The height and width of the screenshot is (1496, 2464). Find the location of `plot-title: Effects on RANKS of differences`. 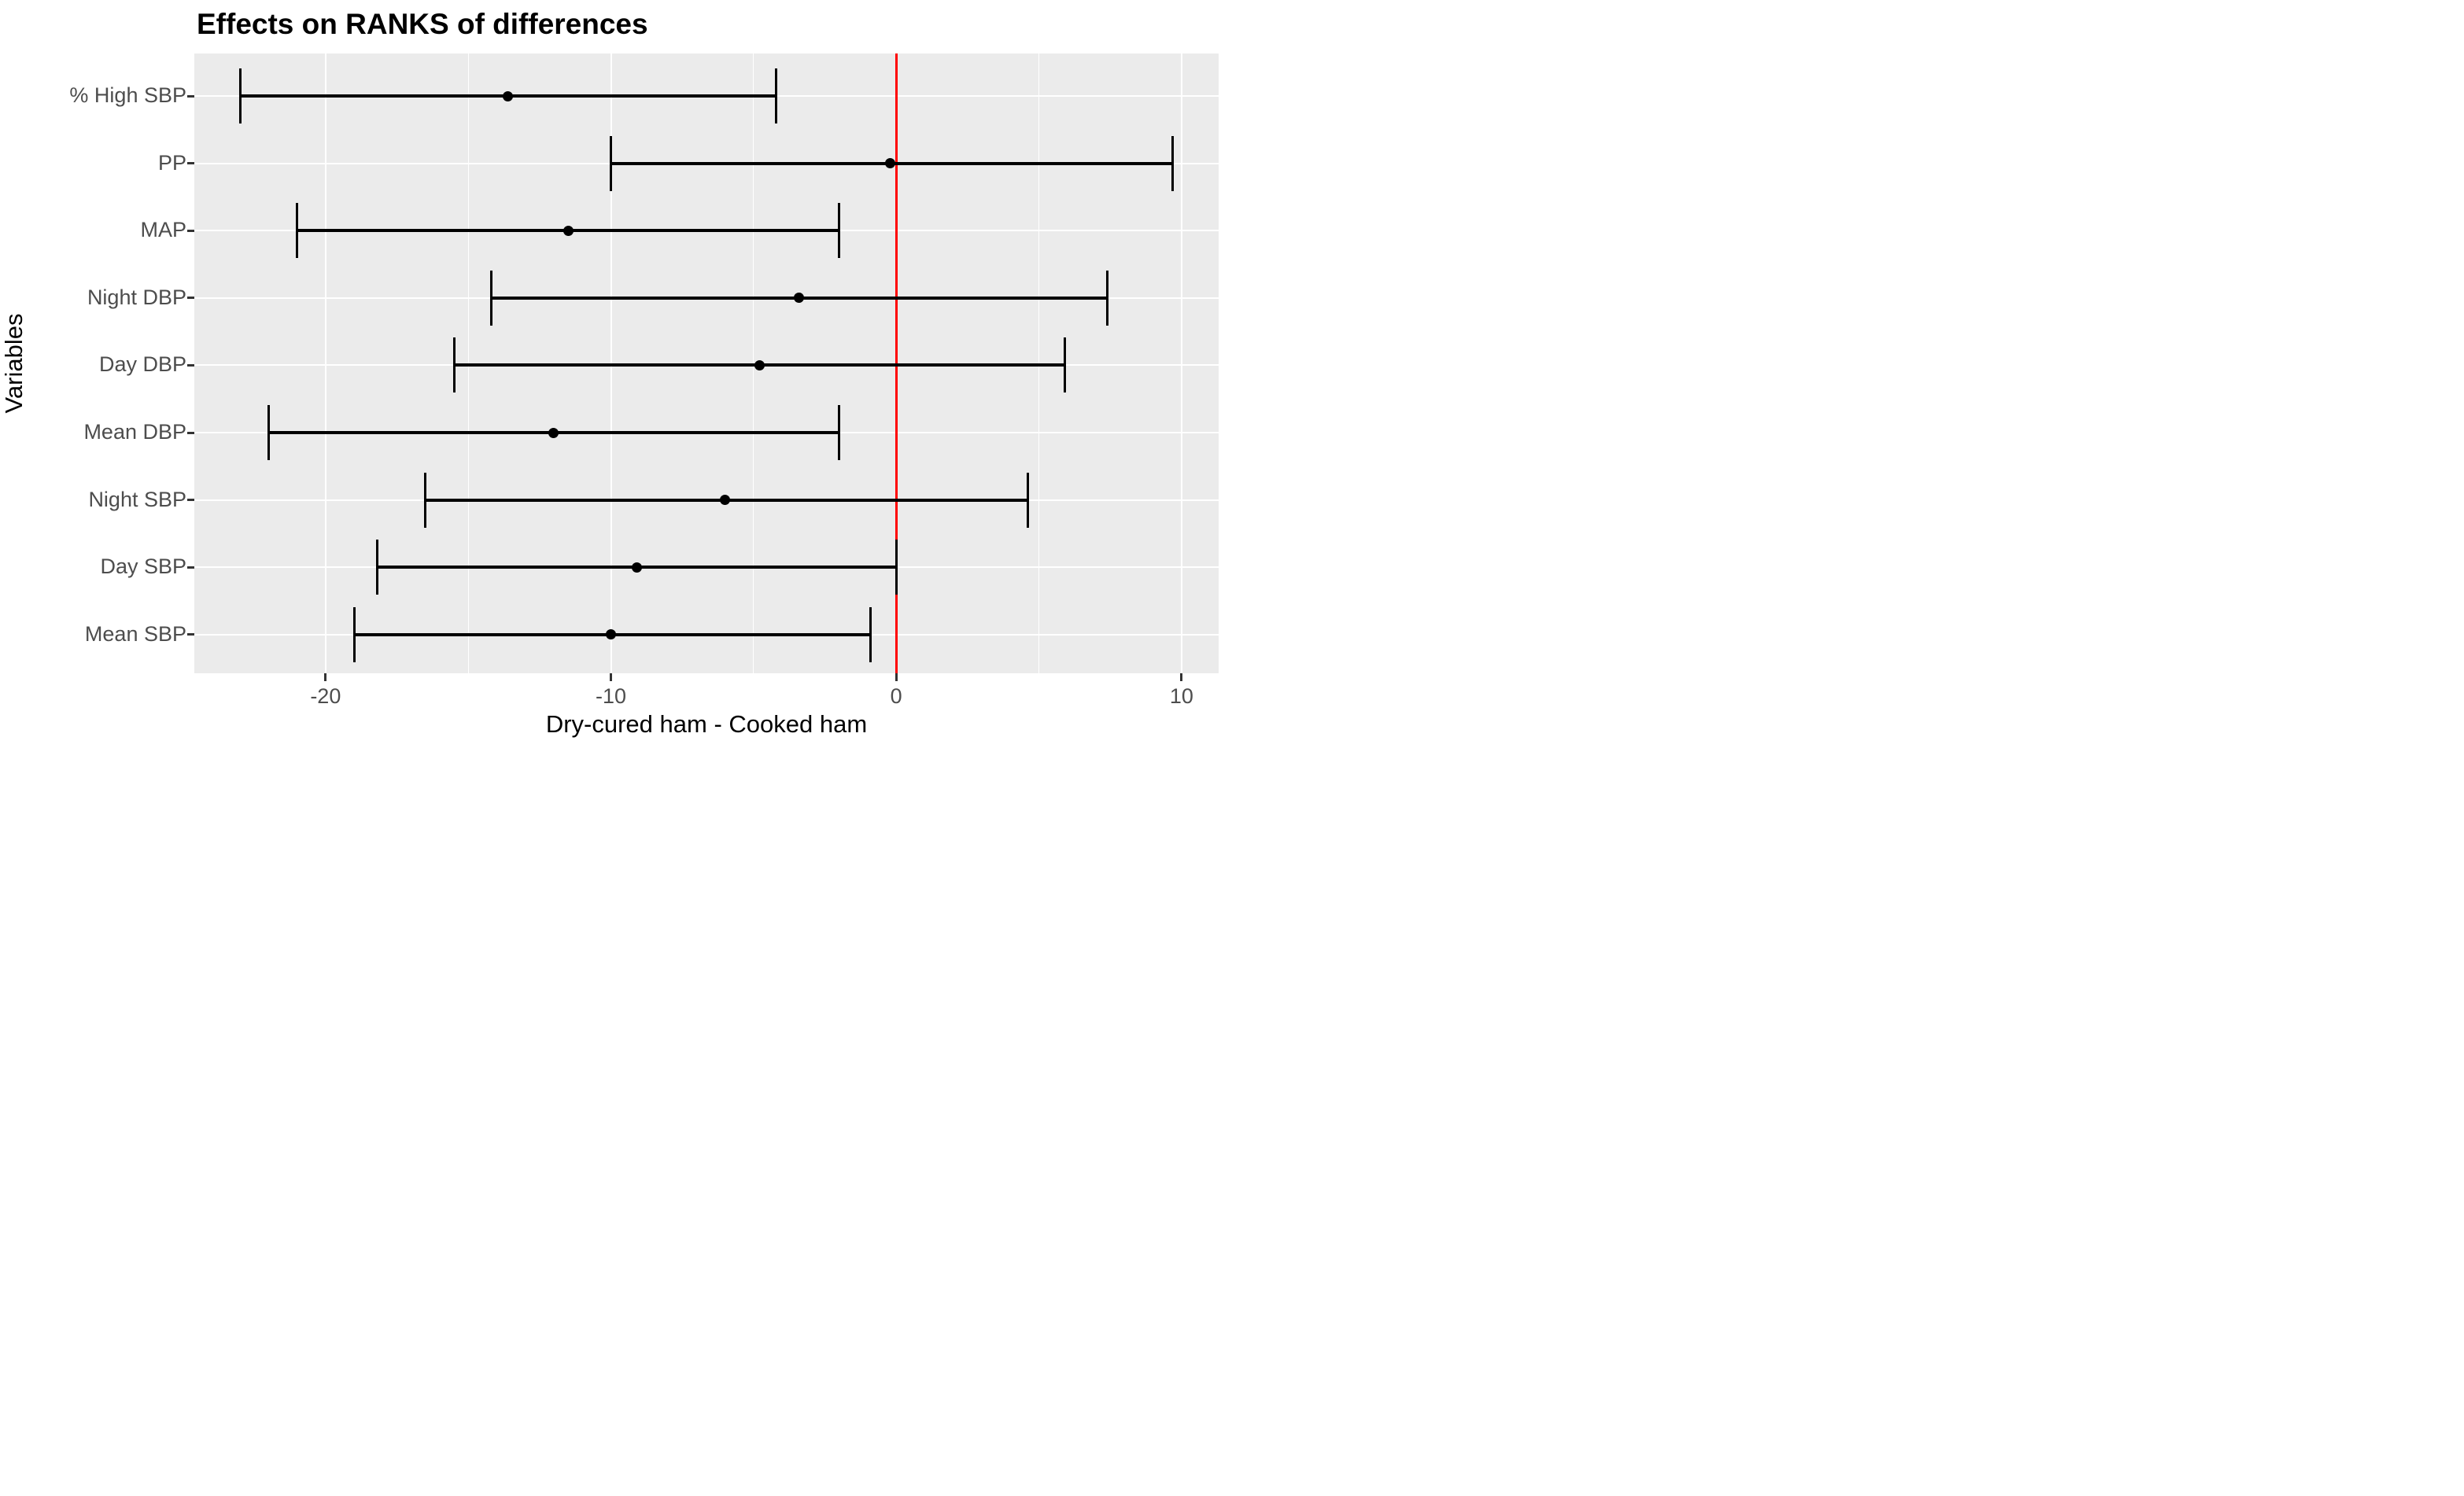

plot-title: Effects on RANKS of differences is located at coordinates (422, 24).